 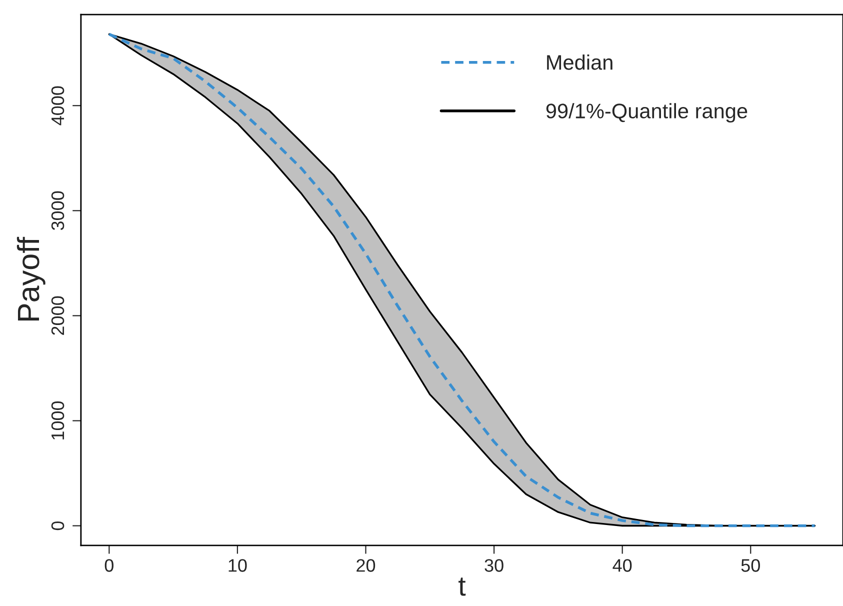 I want to click on x-axis-title: t, so click(x=462, y=587).